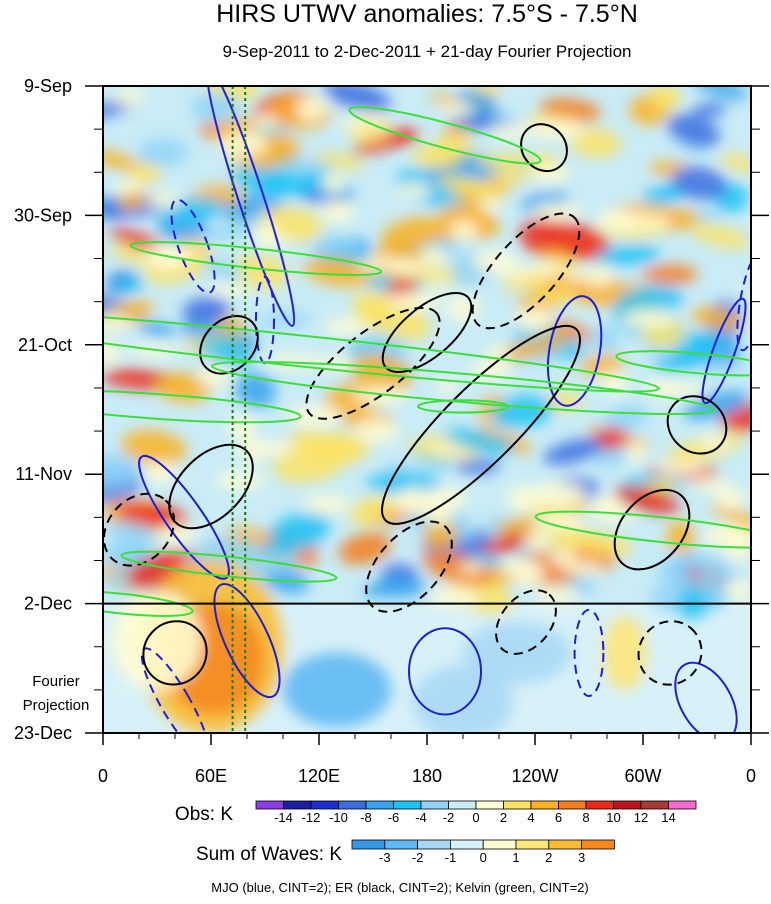 This screenshot has height=904, width=771. Describe the element at coordinates (548, 857) in the screenshot. I see `colorbar-tick-label: 2` at that location.